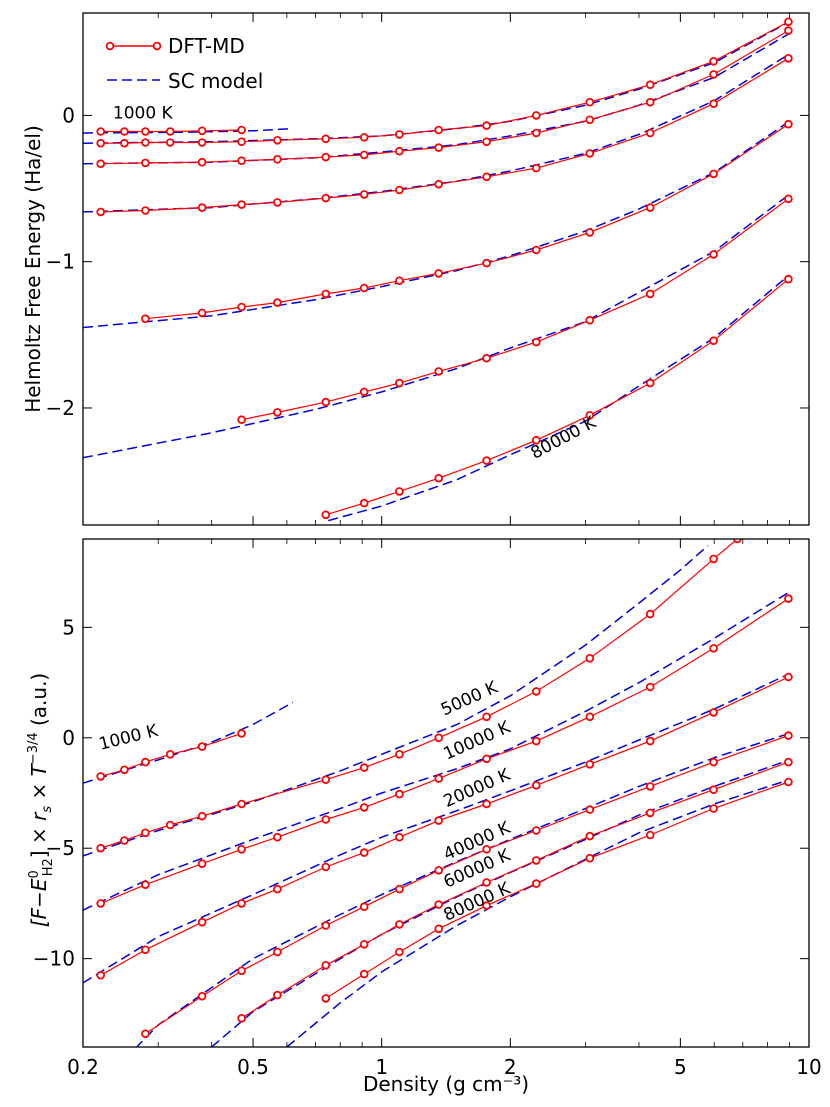 The height and width of the screenshot is (1107, 830). I want to click on bottom-sc-line-1000k, so click(188, 742).